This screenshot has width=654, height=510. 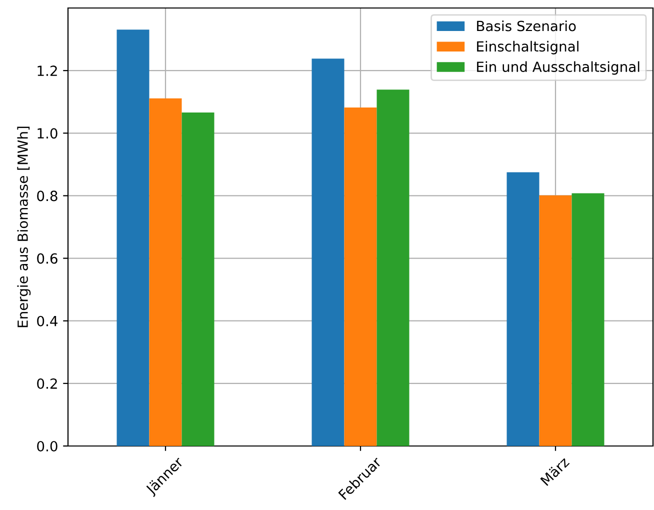 I want to click on y-axis-title: Energie aus Biomasse [MWh], so click(x=24, y=227).